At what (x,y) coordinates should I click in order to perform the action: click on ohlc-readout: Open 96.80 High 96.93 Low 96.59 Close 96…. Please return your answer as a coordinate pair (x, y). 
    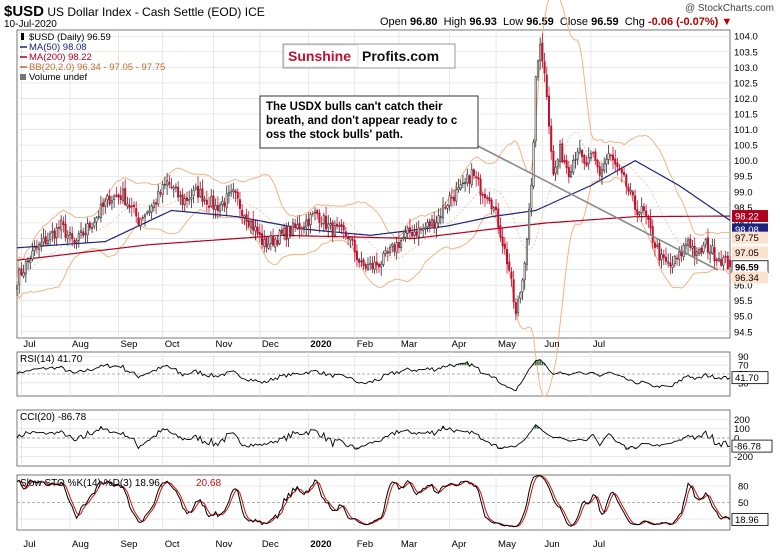
    Looking at the image, I should click on (556, 22).